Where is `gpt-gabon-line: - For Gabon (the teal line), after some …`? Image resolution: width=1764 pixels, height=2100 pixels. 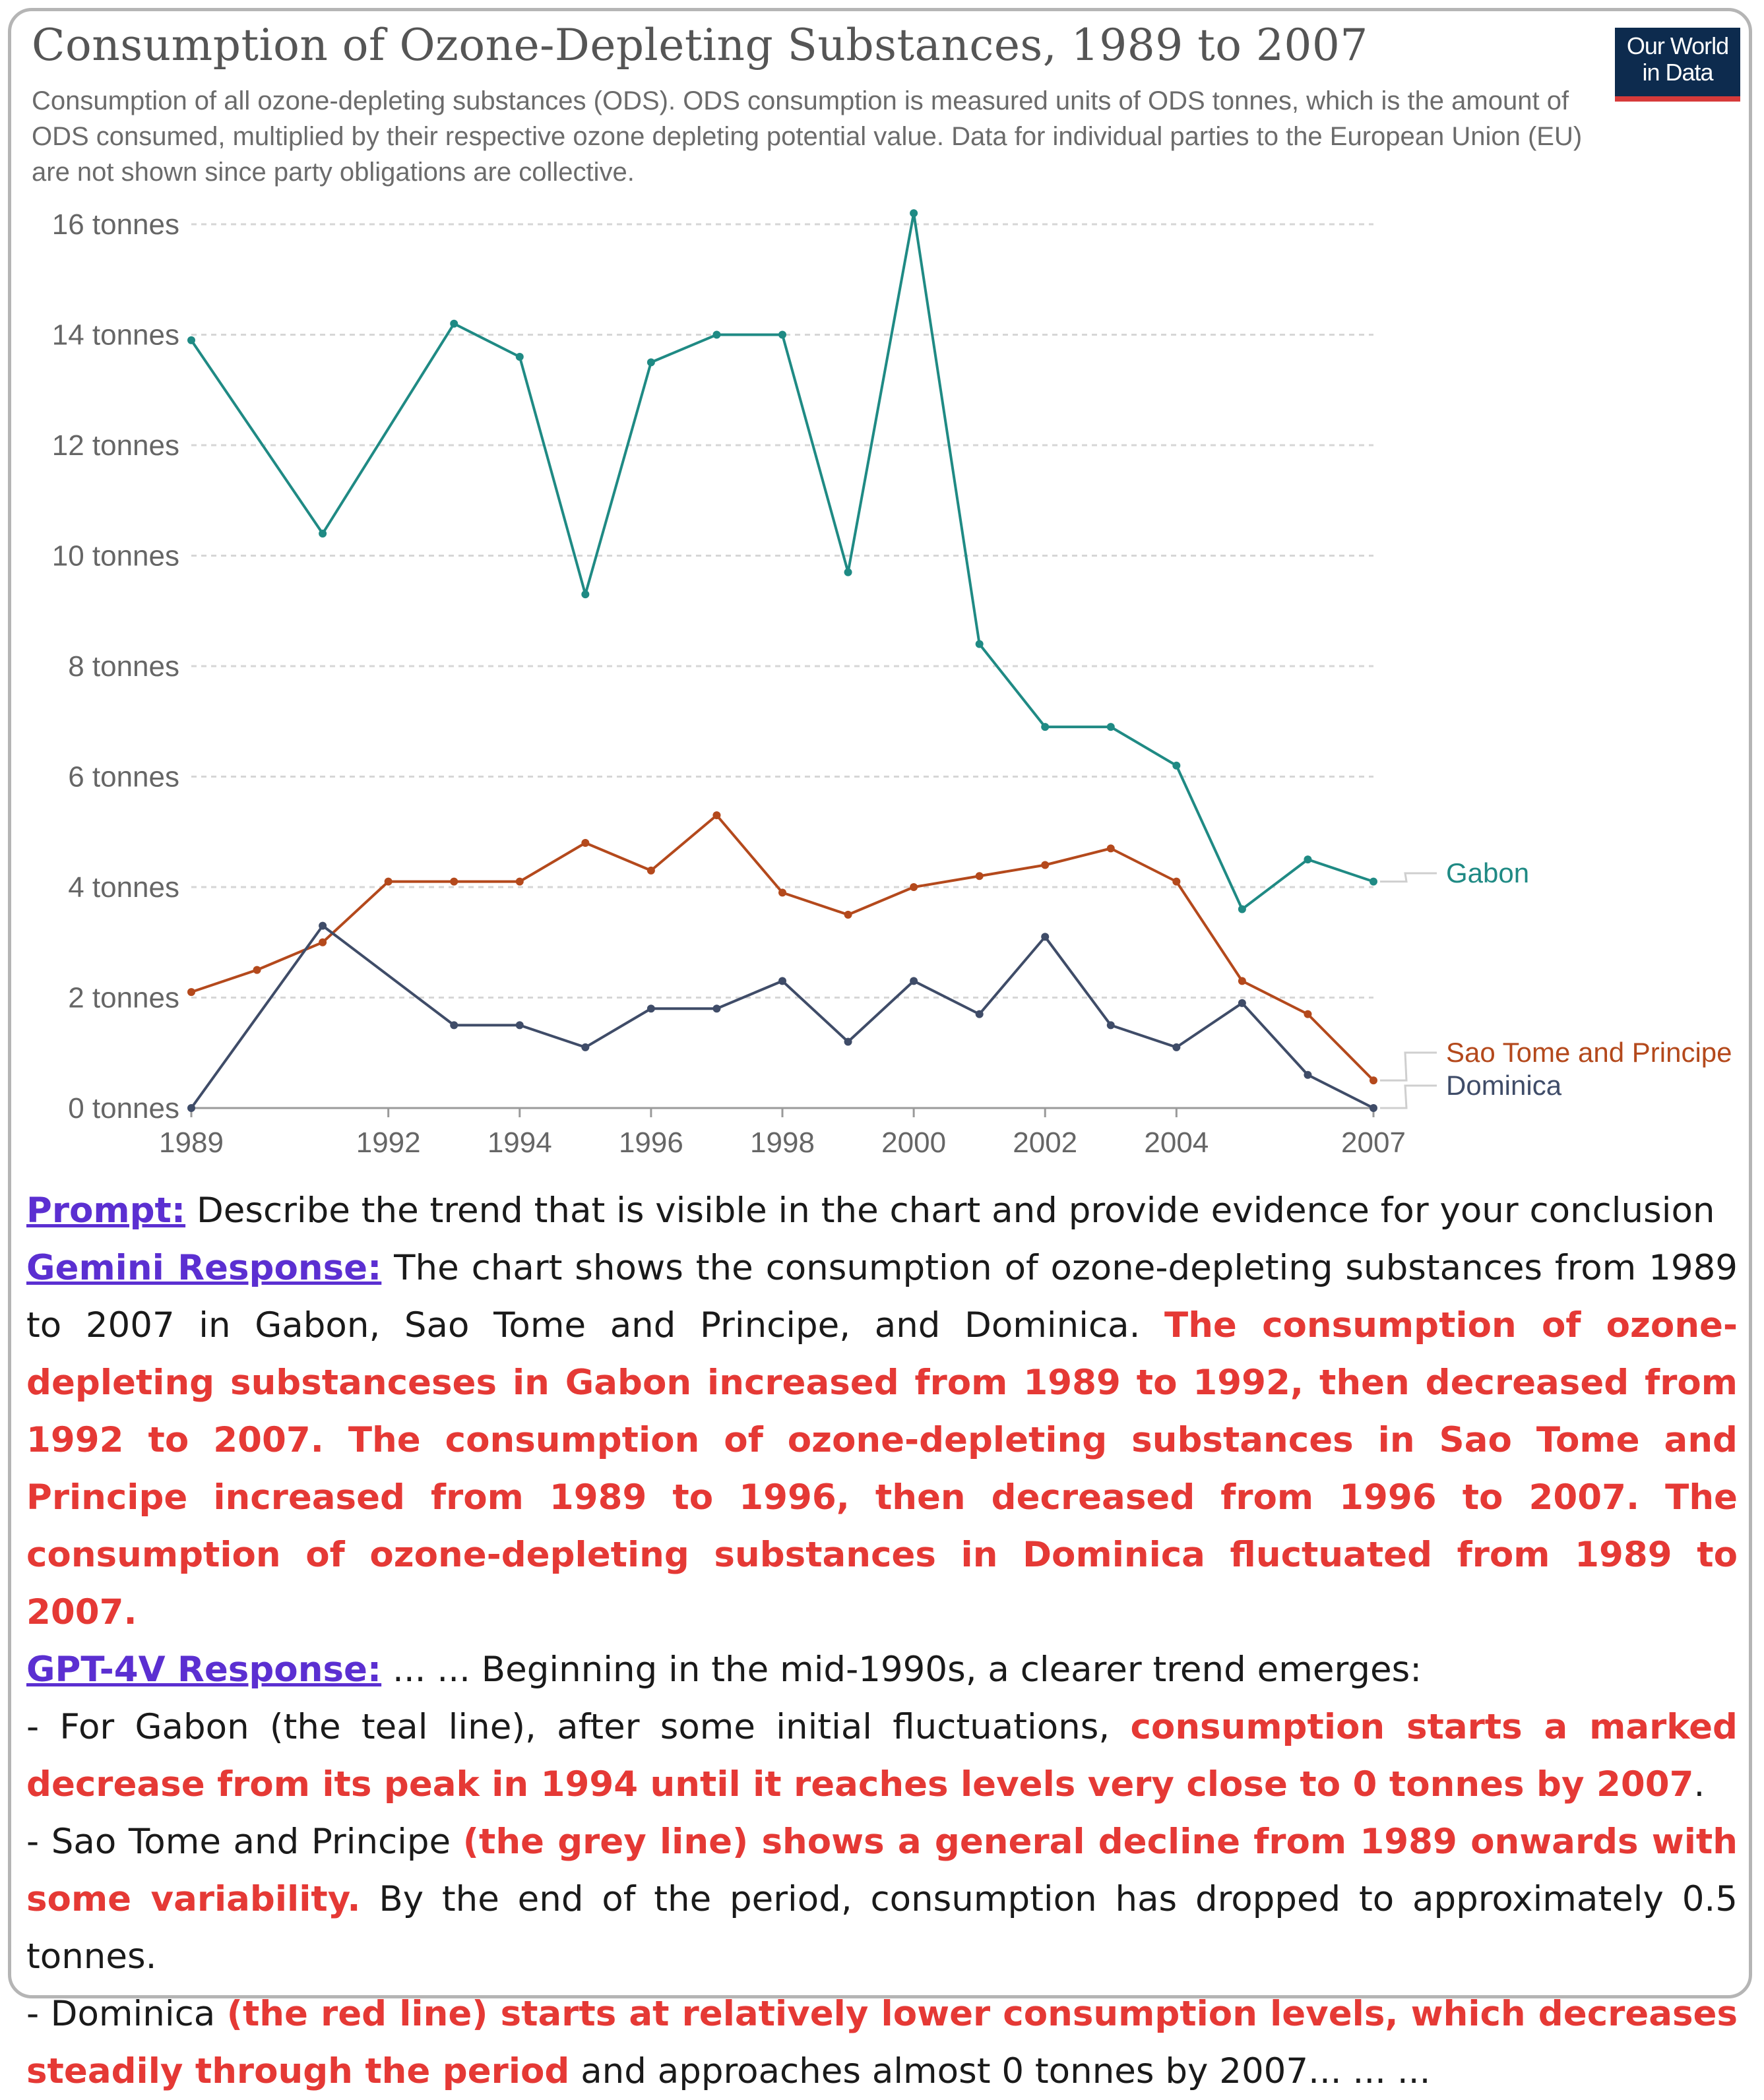 gpt-gabon-line: - For Gabon (the teal line), after some … is located at coordinates (882, 1756).